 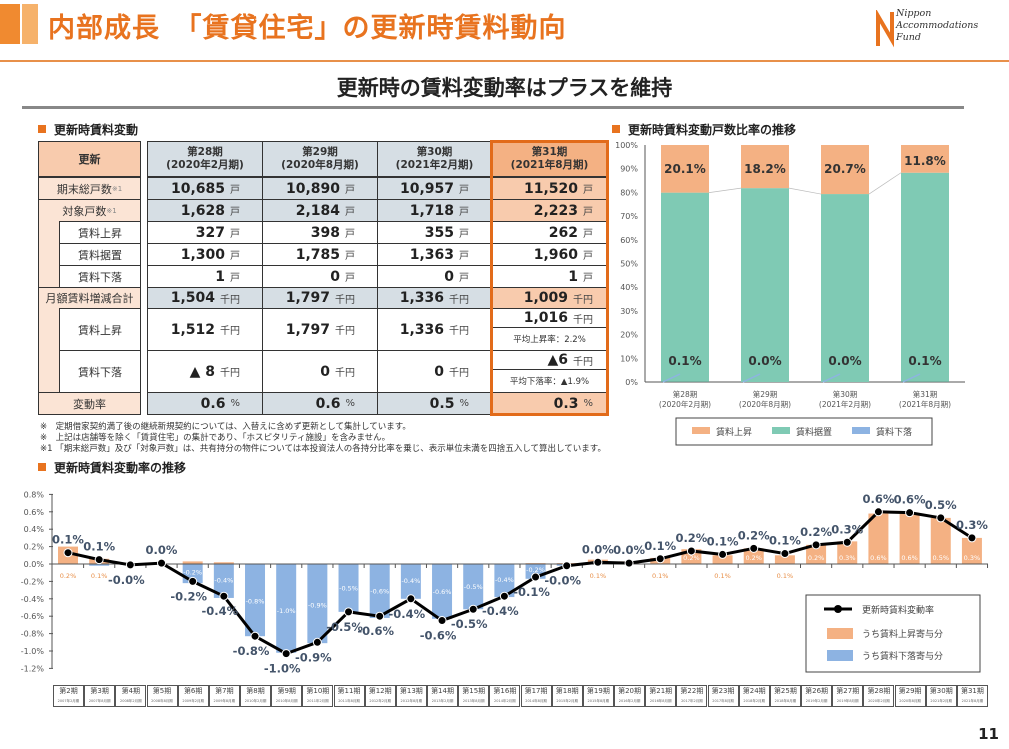 I want to click on rate-label: -0.5%, so click(x=344, y=627).